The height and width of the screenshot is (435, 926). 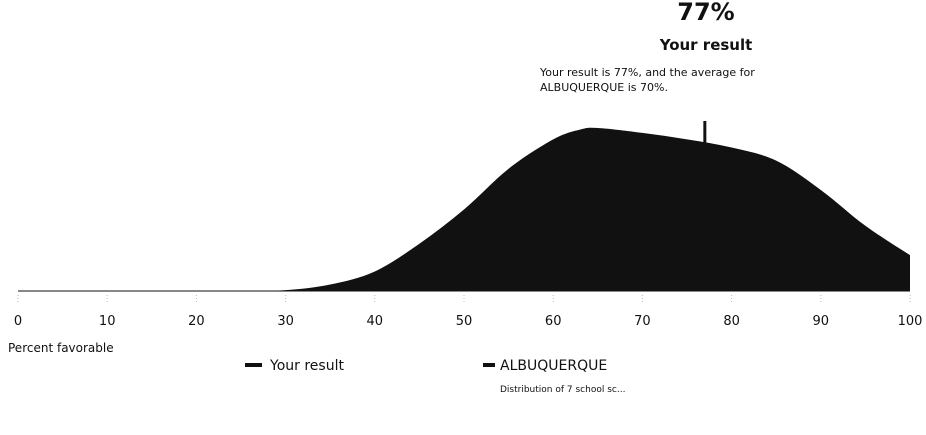 What do you see at coordinates (706, 45) in the screenshot?
I see `marker-title: Your result` at bounding box center [706, 45].